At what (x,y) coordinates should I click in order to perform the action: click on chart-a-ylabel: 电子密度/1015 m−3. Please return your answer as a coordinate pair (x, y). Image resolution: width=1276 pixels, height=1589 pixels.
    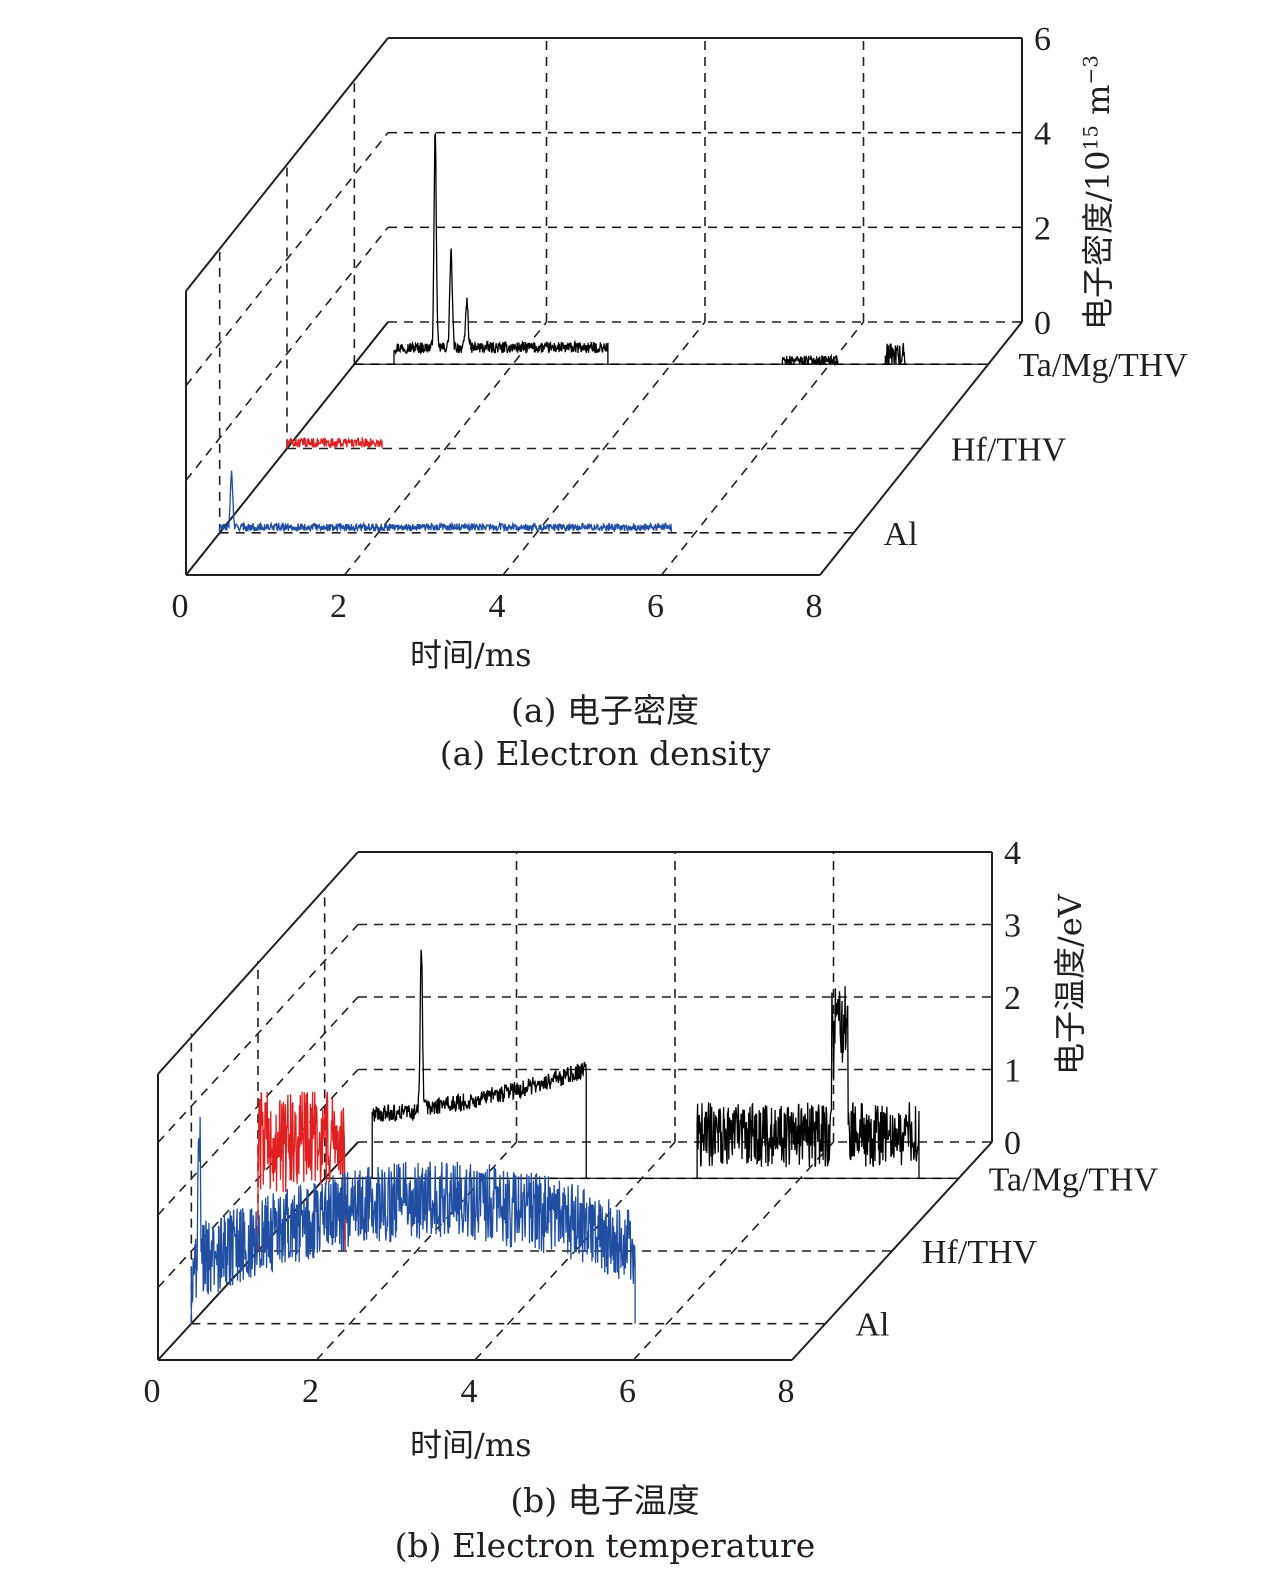
    Looking at the image, I should click on (1097, 192).